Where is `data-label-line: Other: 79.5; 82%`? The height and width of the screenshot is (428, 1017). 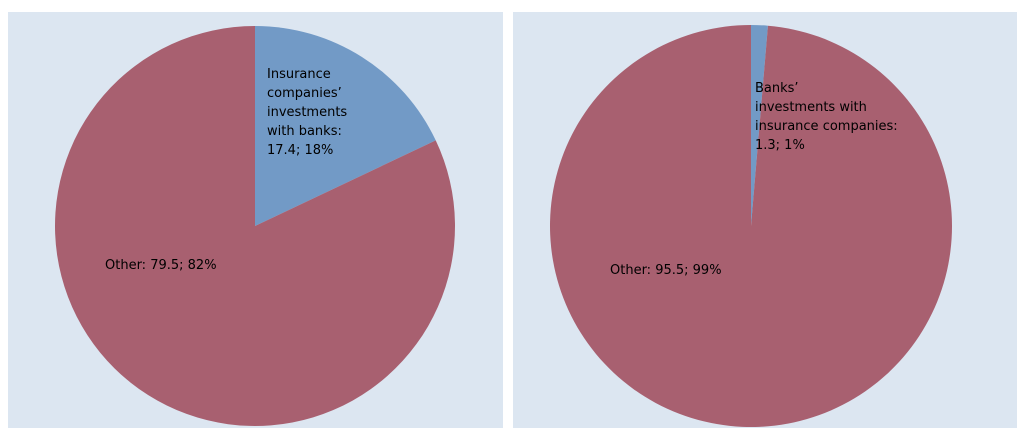 data-label-line: Other: 79.5; 82% is located at coordinates (161, 265).